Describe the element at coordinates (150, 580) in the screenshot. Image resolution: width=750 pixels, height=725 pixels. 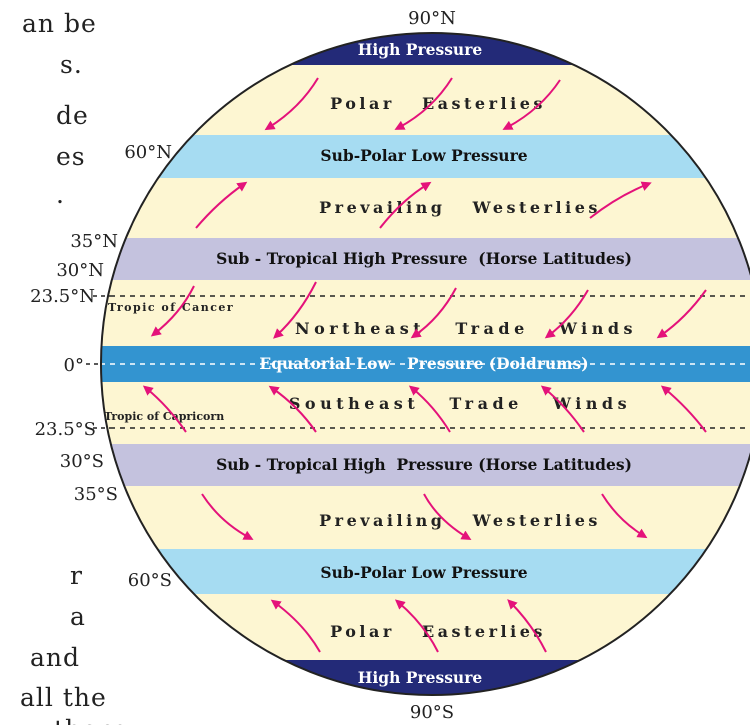
I see `latitude-60s: 60°S` at that location.